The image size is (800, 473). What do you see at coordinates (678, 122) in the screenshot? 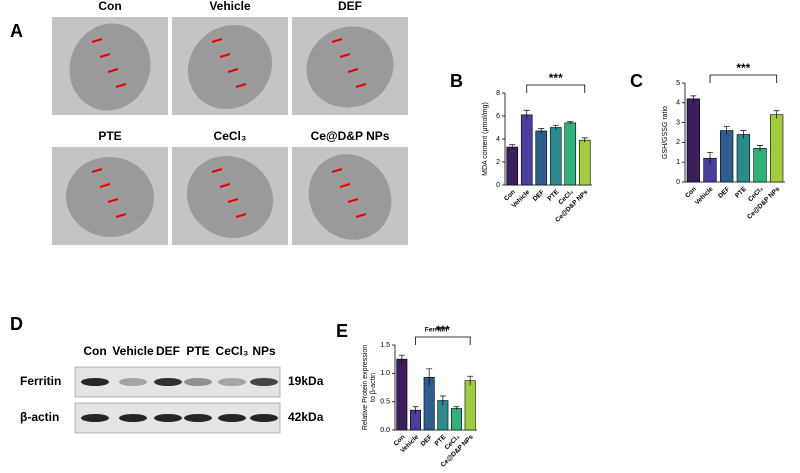
I see `y-tick-label: 3` at bounding box center [678, 122].